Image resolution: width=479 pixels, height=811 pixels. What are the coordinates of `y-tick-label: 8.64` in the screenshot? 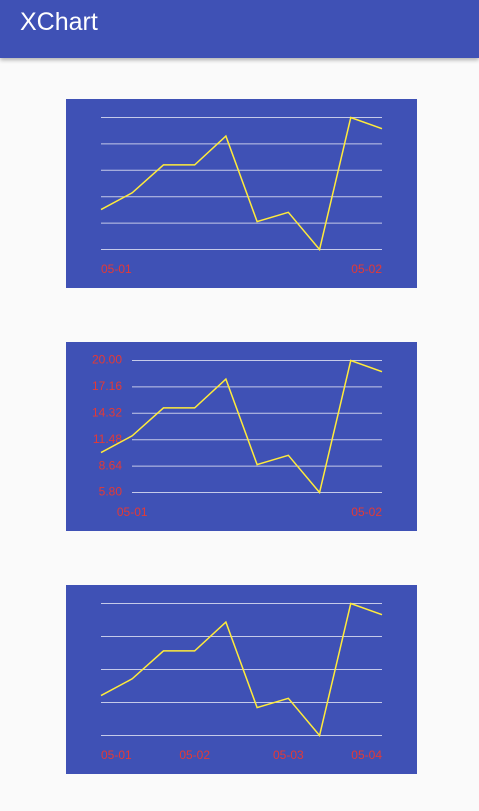 It's located at (111, 465).